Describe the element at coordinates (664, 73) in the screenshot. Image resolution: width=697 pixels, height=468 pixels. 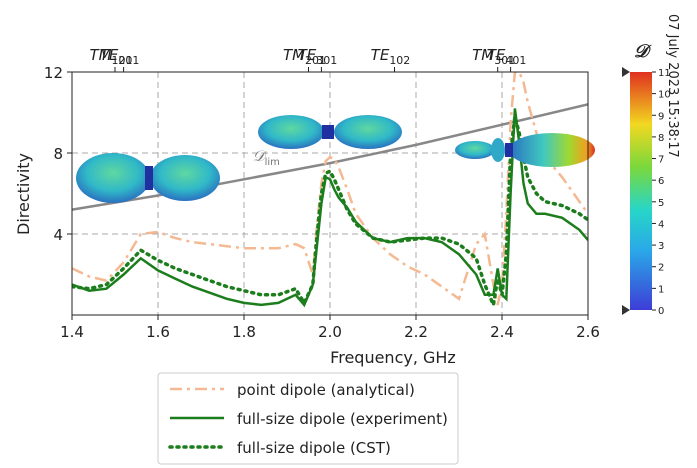
I see `colorbar-tick-label: 11` at that location.